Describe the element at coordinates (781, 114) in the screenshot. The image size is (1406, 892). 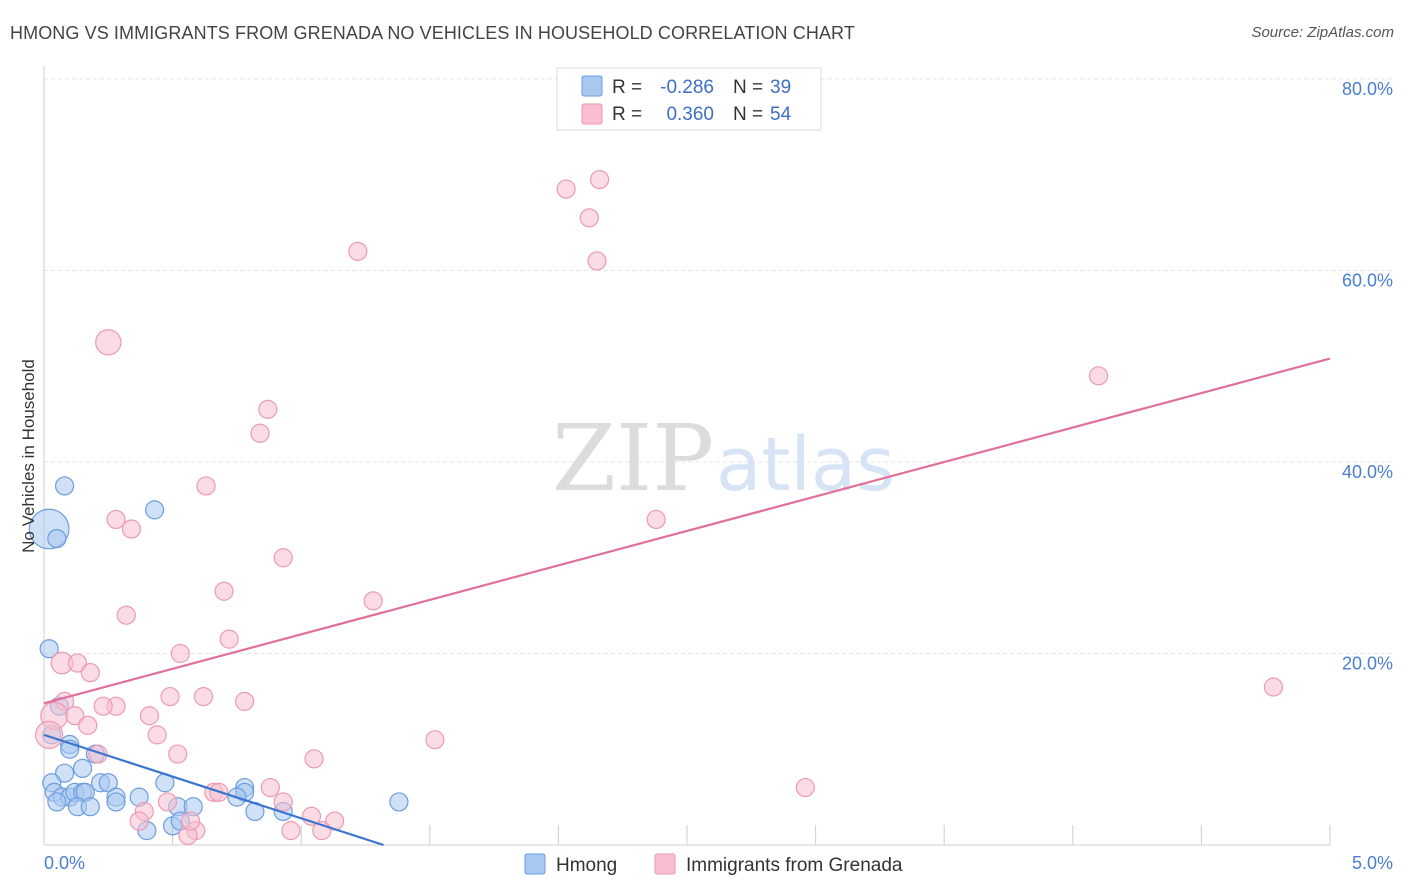
I see `legend-n-value-grenada: 54` at that location.